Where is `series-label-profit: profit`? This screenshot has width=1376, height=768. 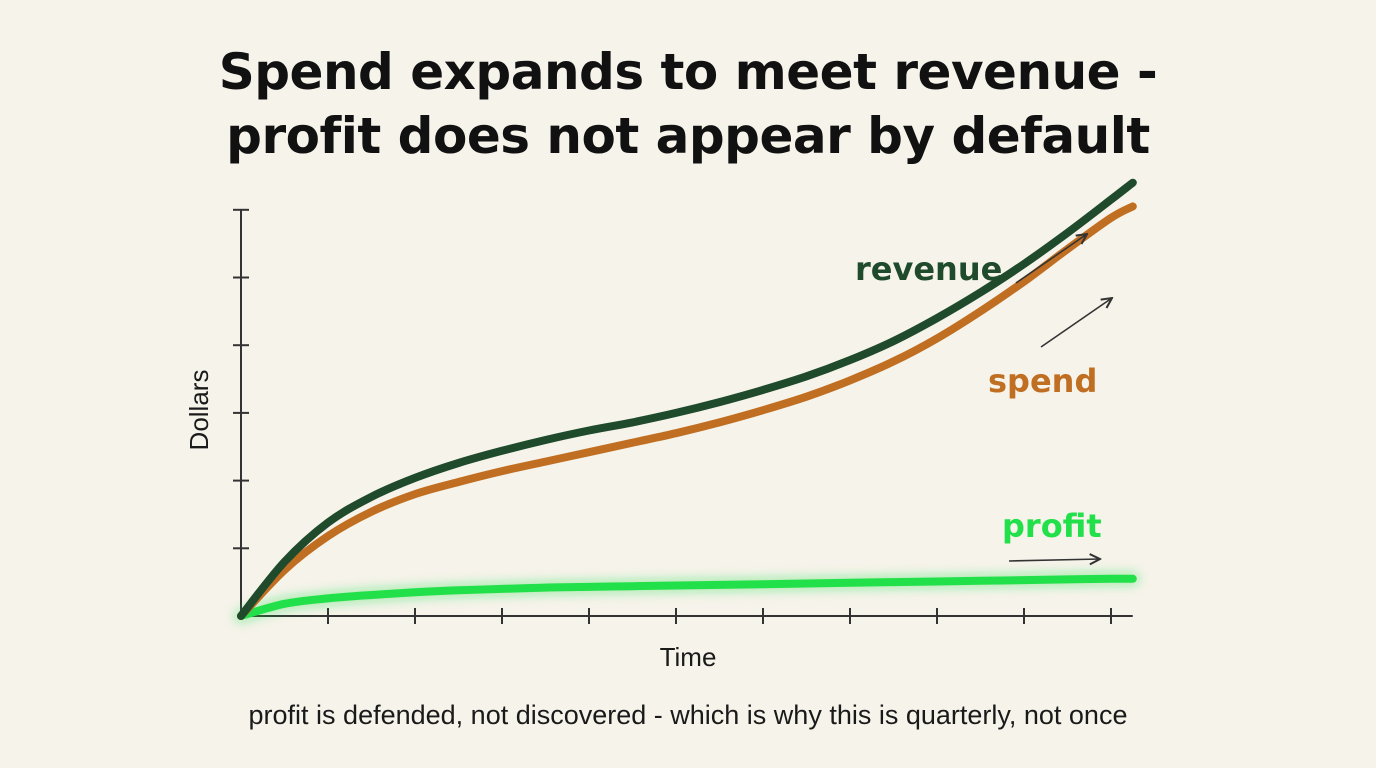
series-label-profit: profit is located at coordinates (1052, 526).